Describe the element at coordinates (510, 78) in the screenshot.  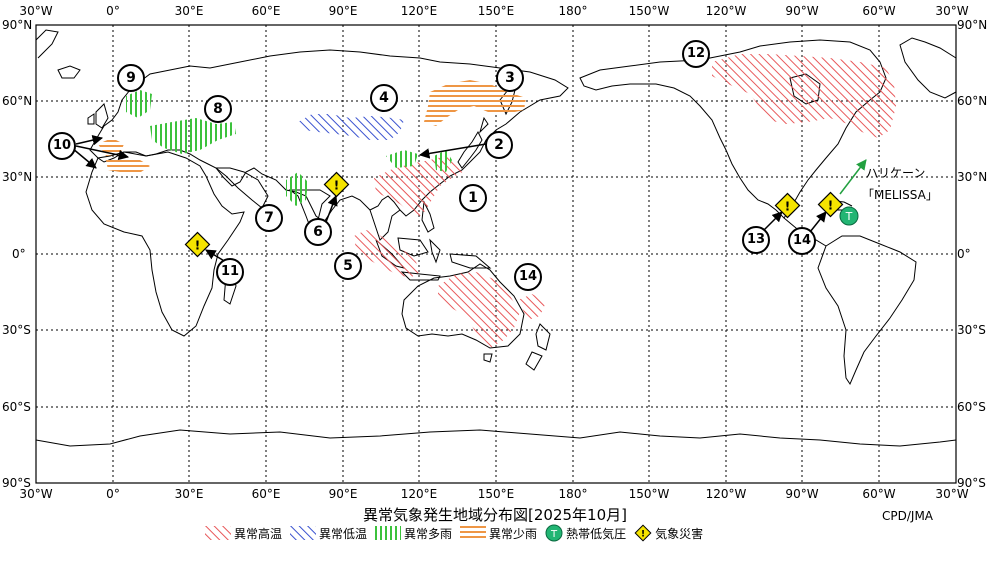
I see `region-marker-3: 3` at that location.